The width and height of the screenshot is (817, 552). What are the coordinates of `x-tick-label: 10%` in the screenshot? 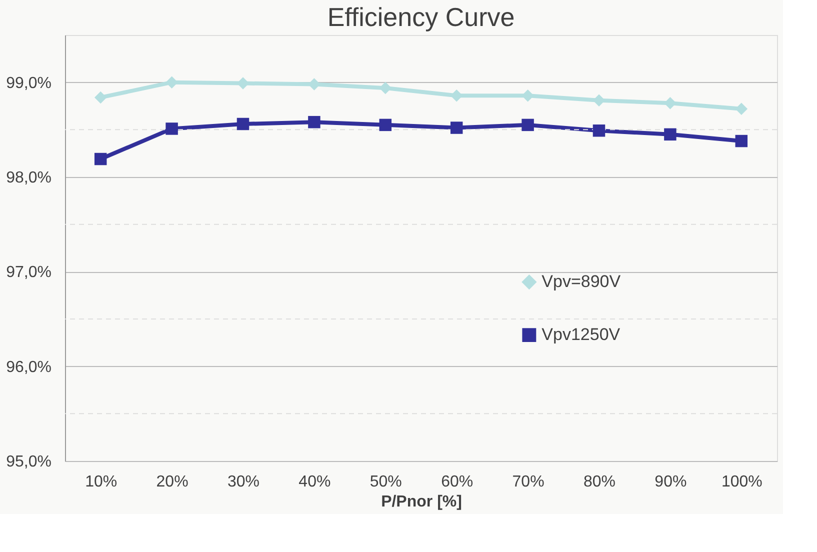 It's located at (101, 482).